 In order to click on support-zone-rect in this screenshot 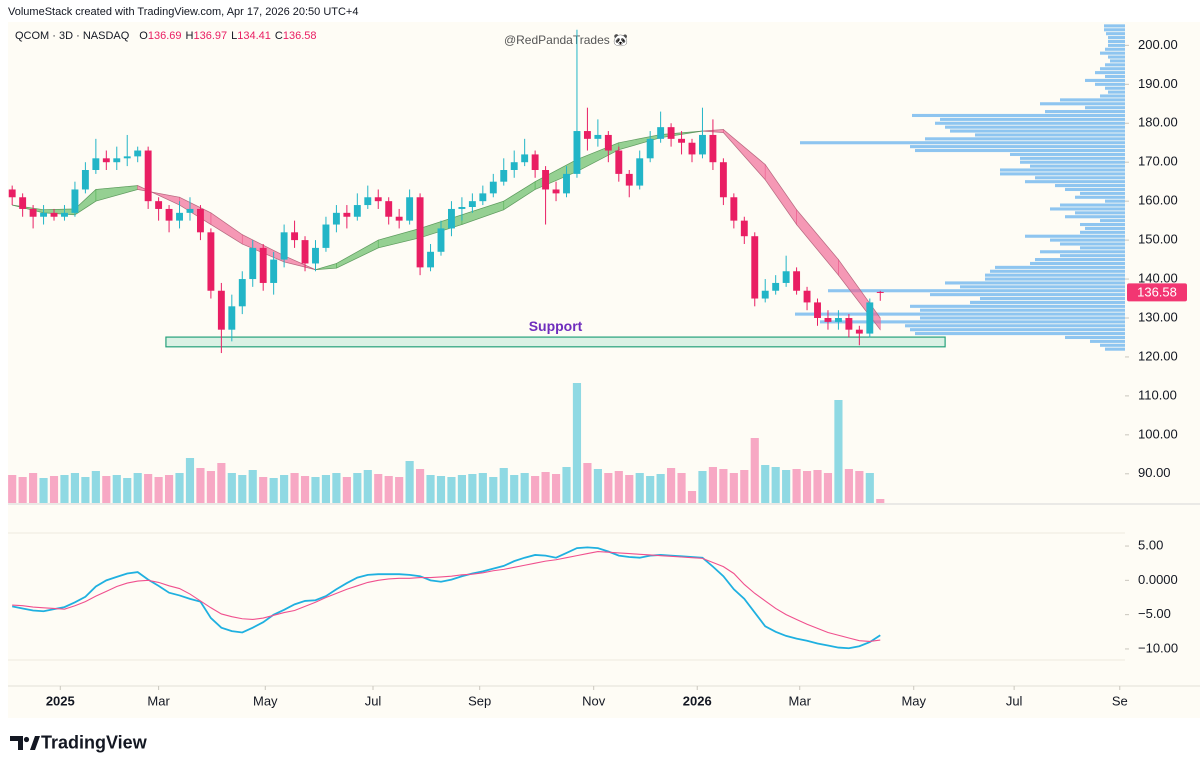, I will do `click(555, 342)`.